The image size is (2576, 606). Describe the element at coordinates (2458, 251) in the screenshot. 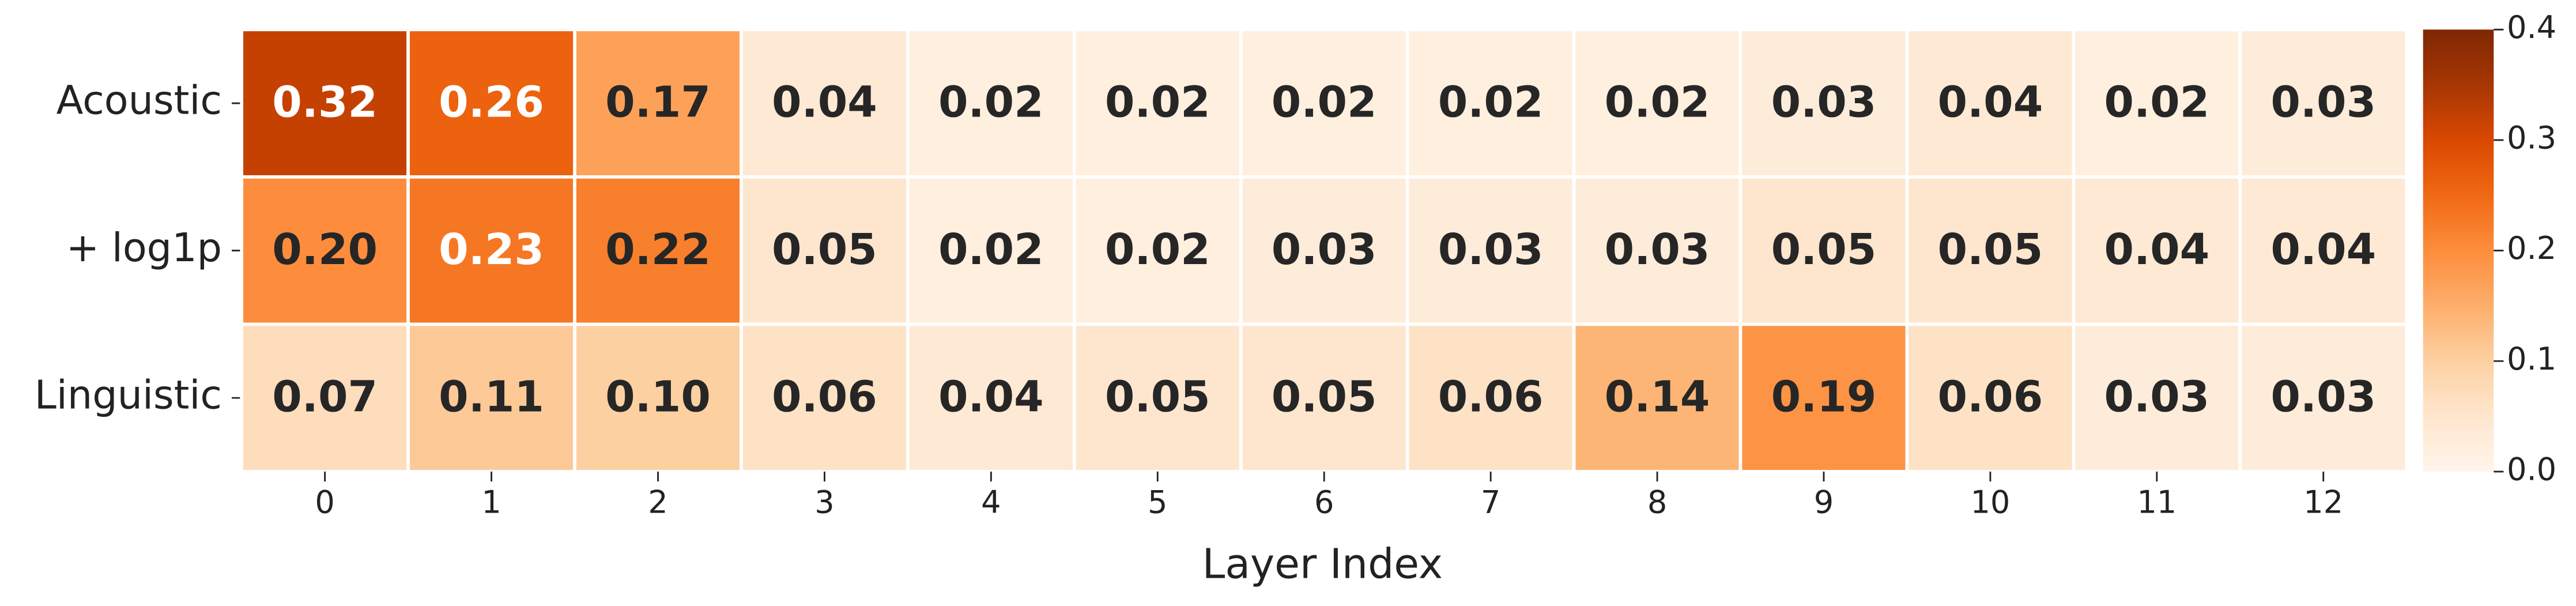

I see `colorbar` at that location.